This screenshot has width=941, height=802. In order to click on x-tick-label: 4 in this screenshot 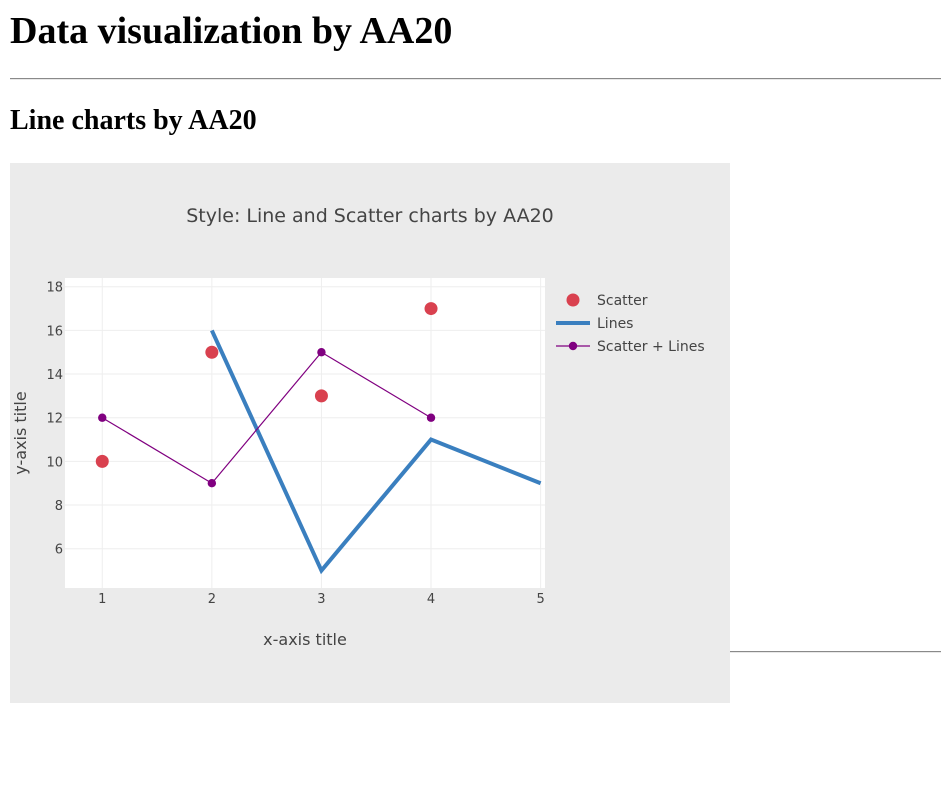, I will do `click(431, 599)`.